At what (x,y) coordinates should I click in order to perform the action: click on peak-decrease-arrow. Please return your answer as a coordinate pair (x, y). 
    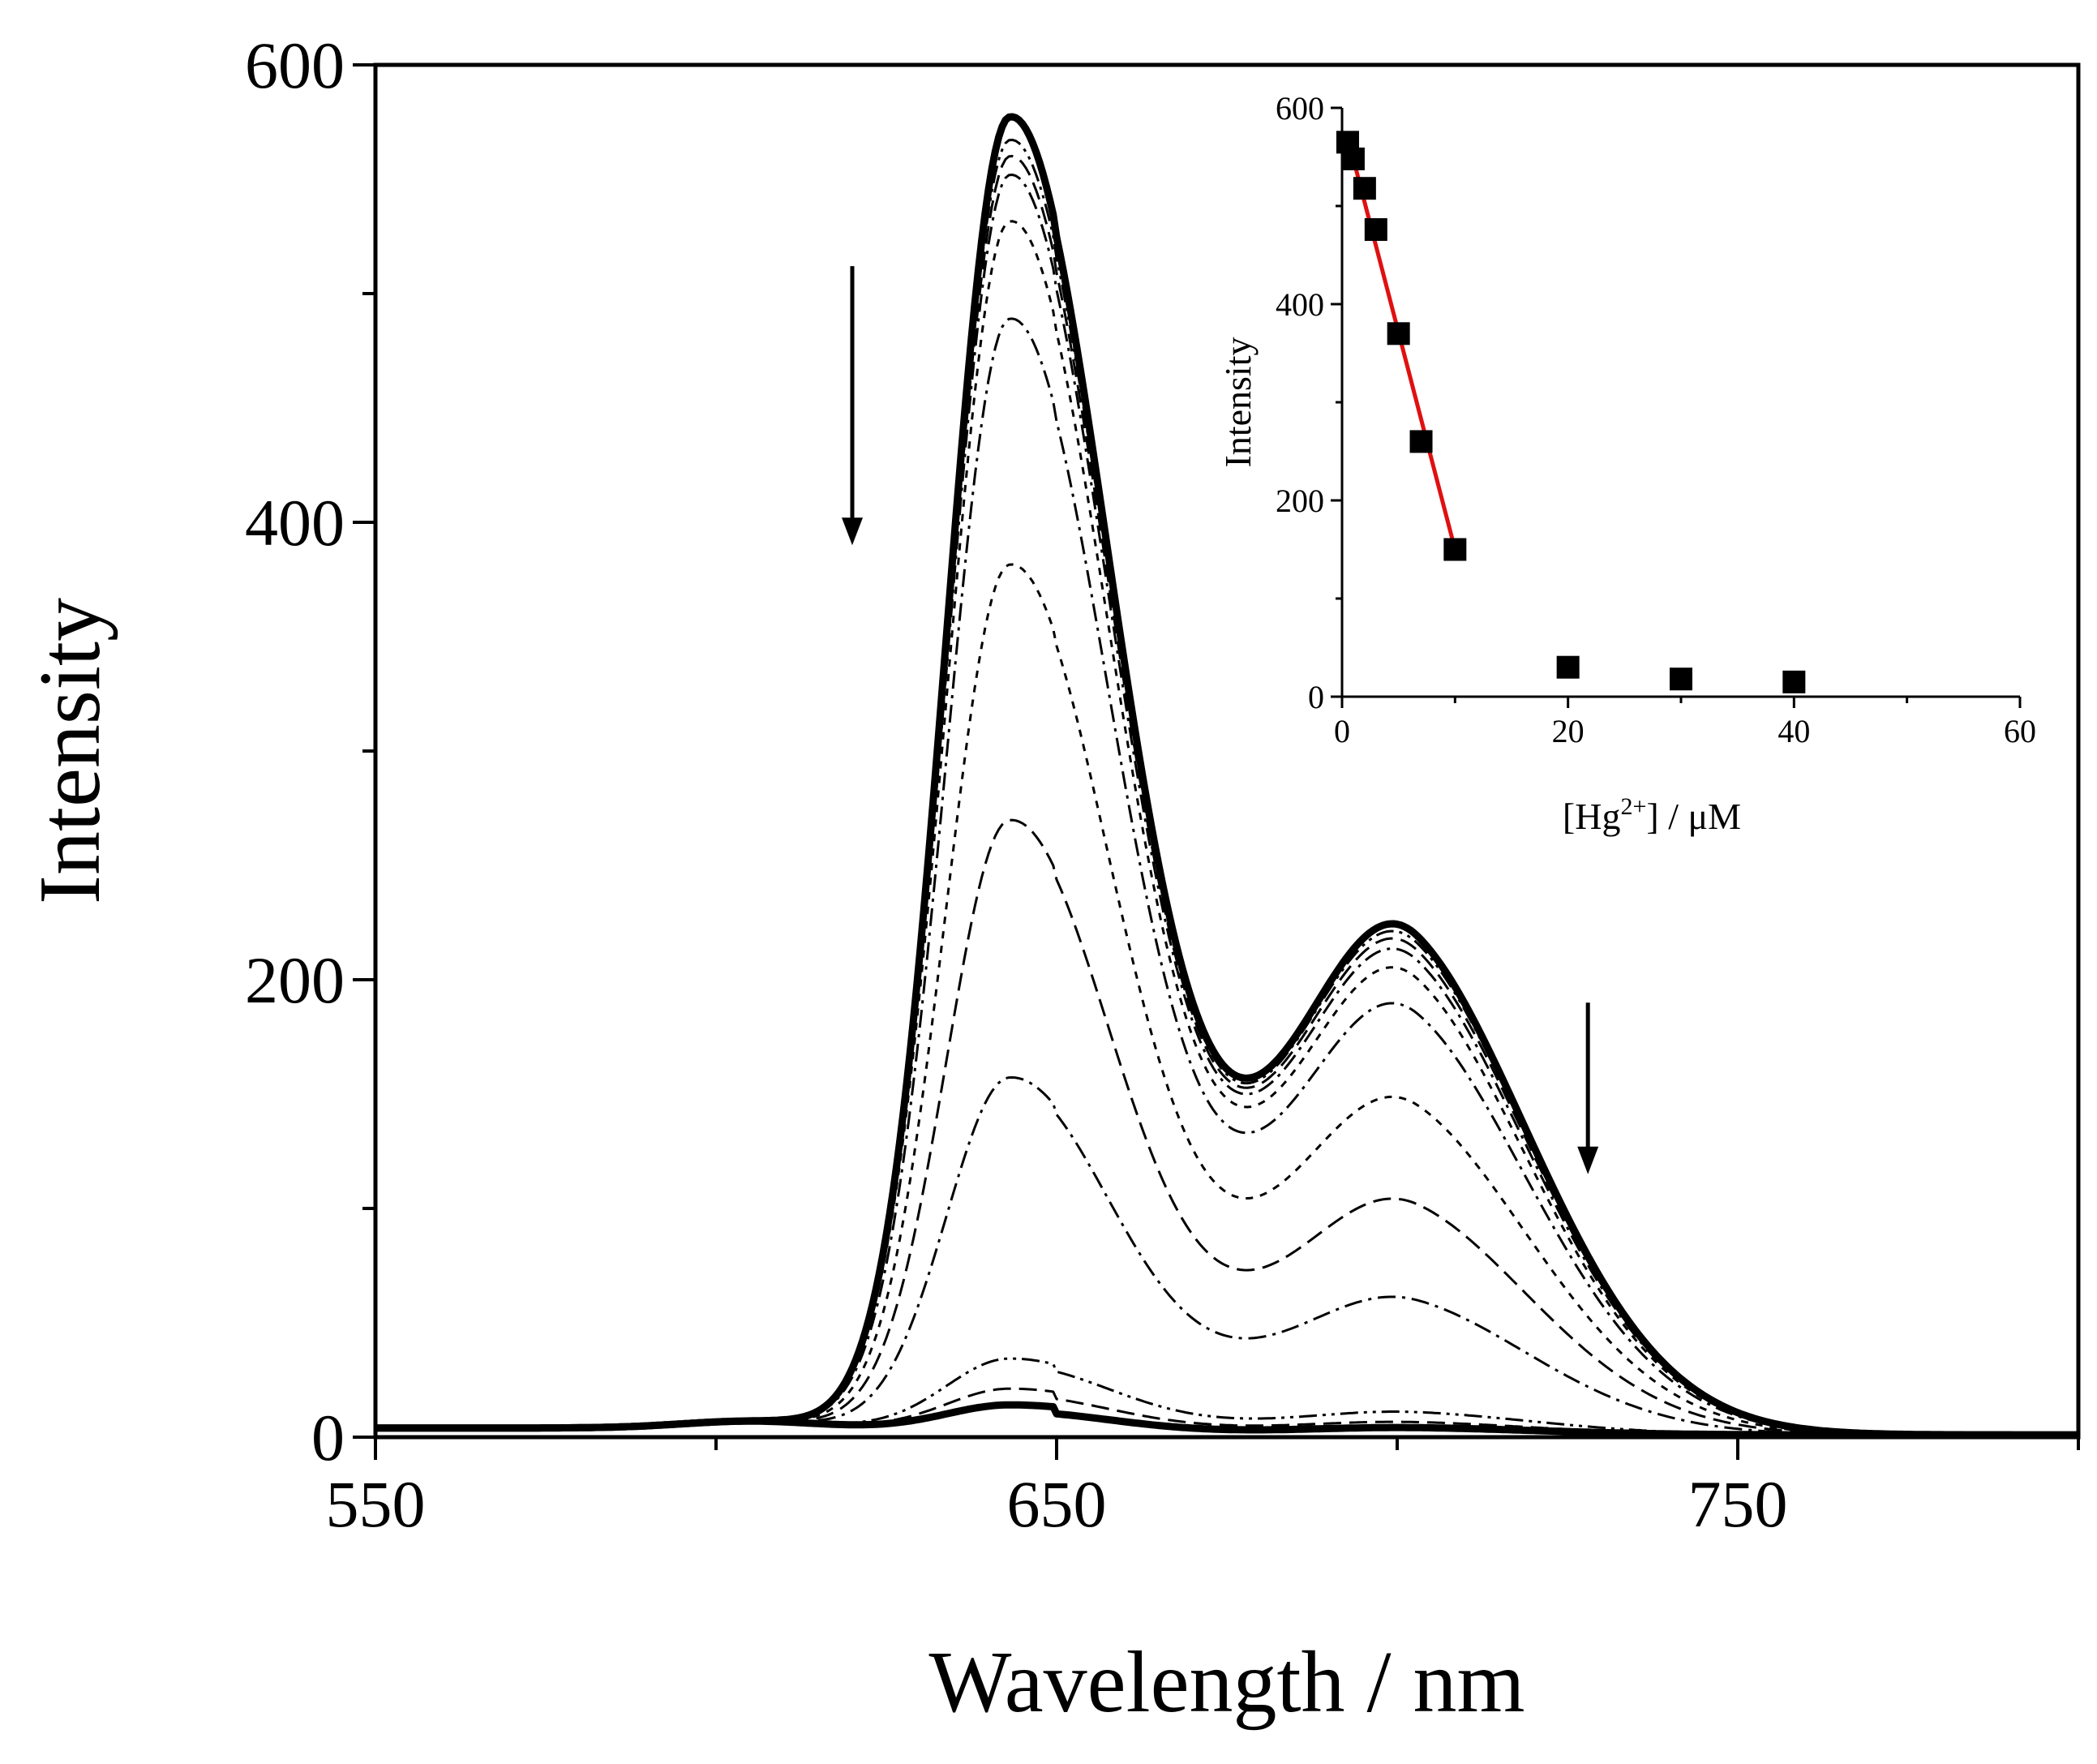
    Looking at the image, I should click on (852, 406).